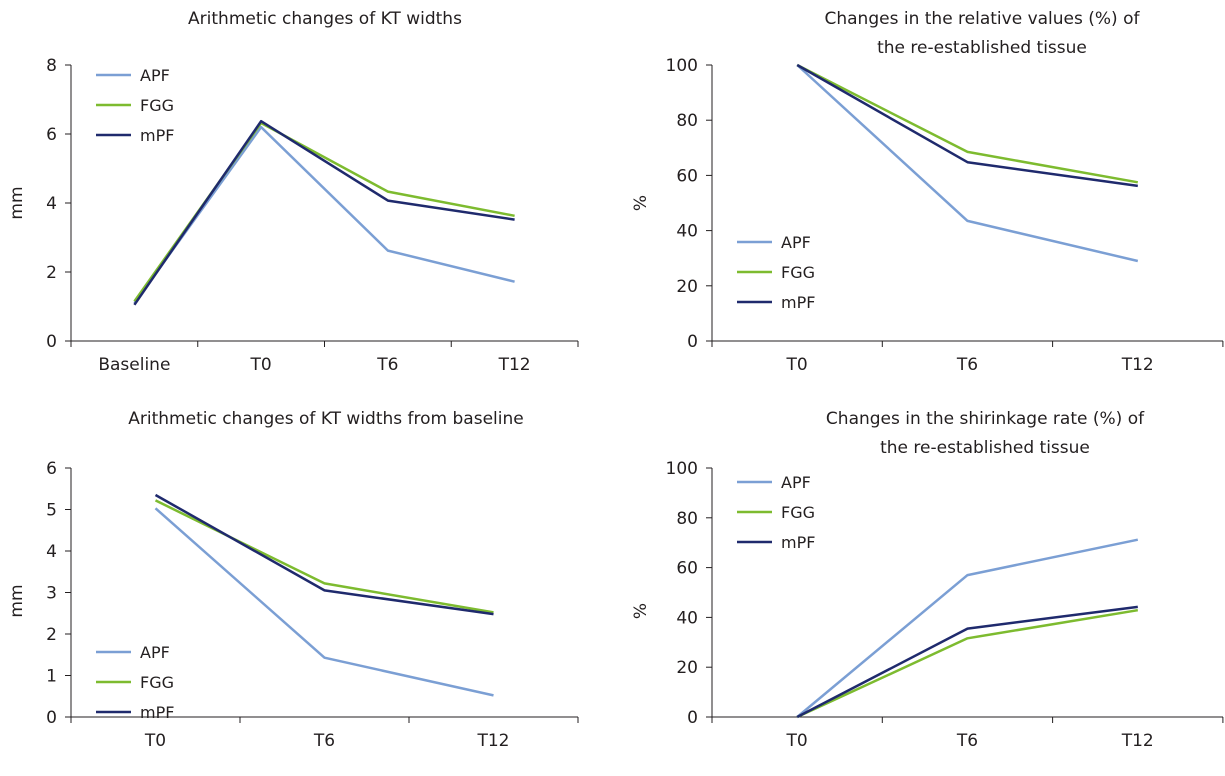 The width and height of the screenshot is (1225, 776). I want to click on chart-title: Changes in the shirinkage rate (%) of, so click(985, 419).